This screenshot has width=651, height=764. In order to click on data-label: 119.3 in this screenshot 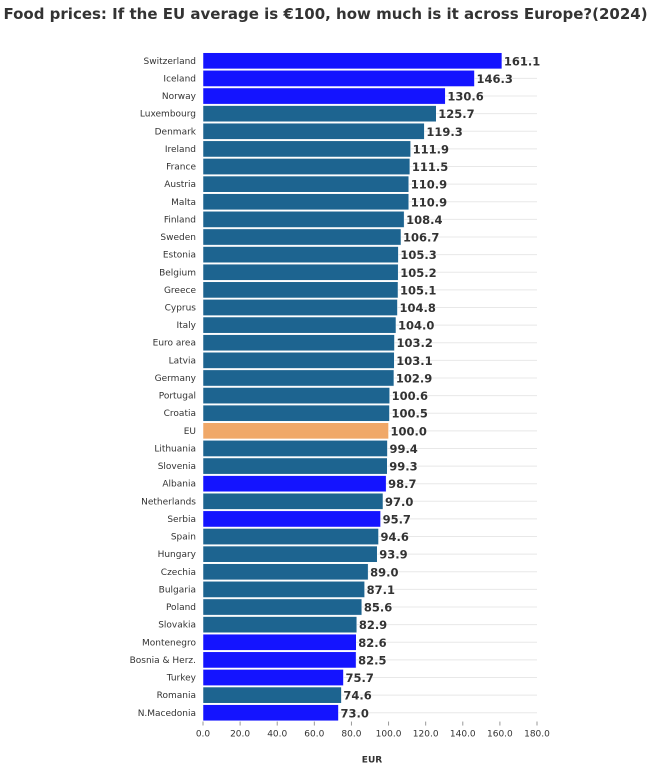, I will do `click(444, 132)`.